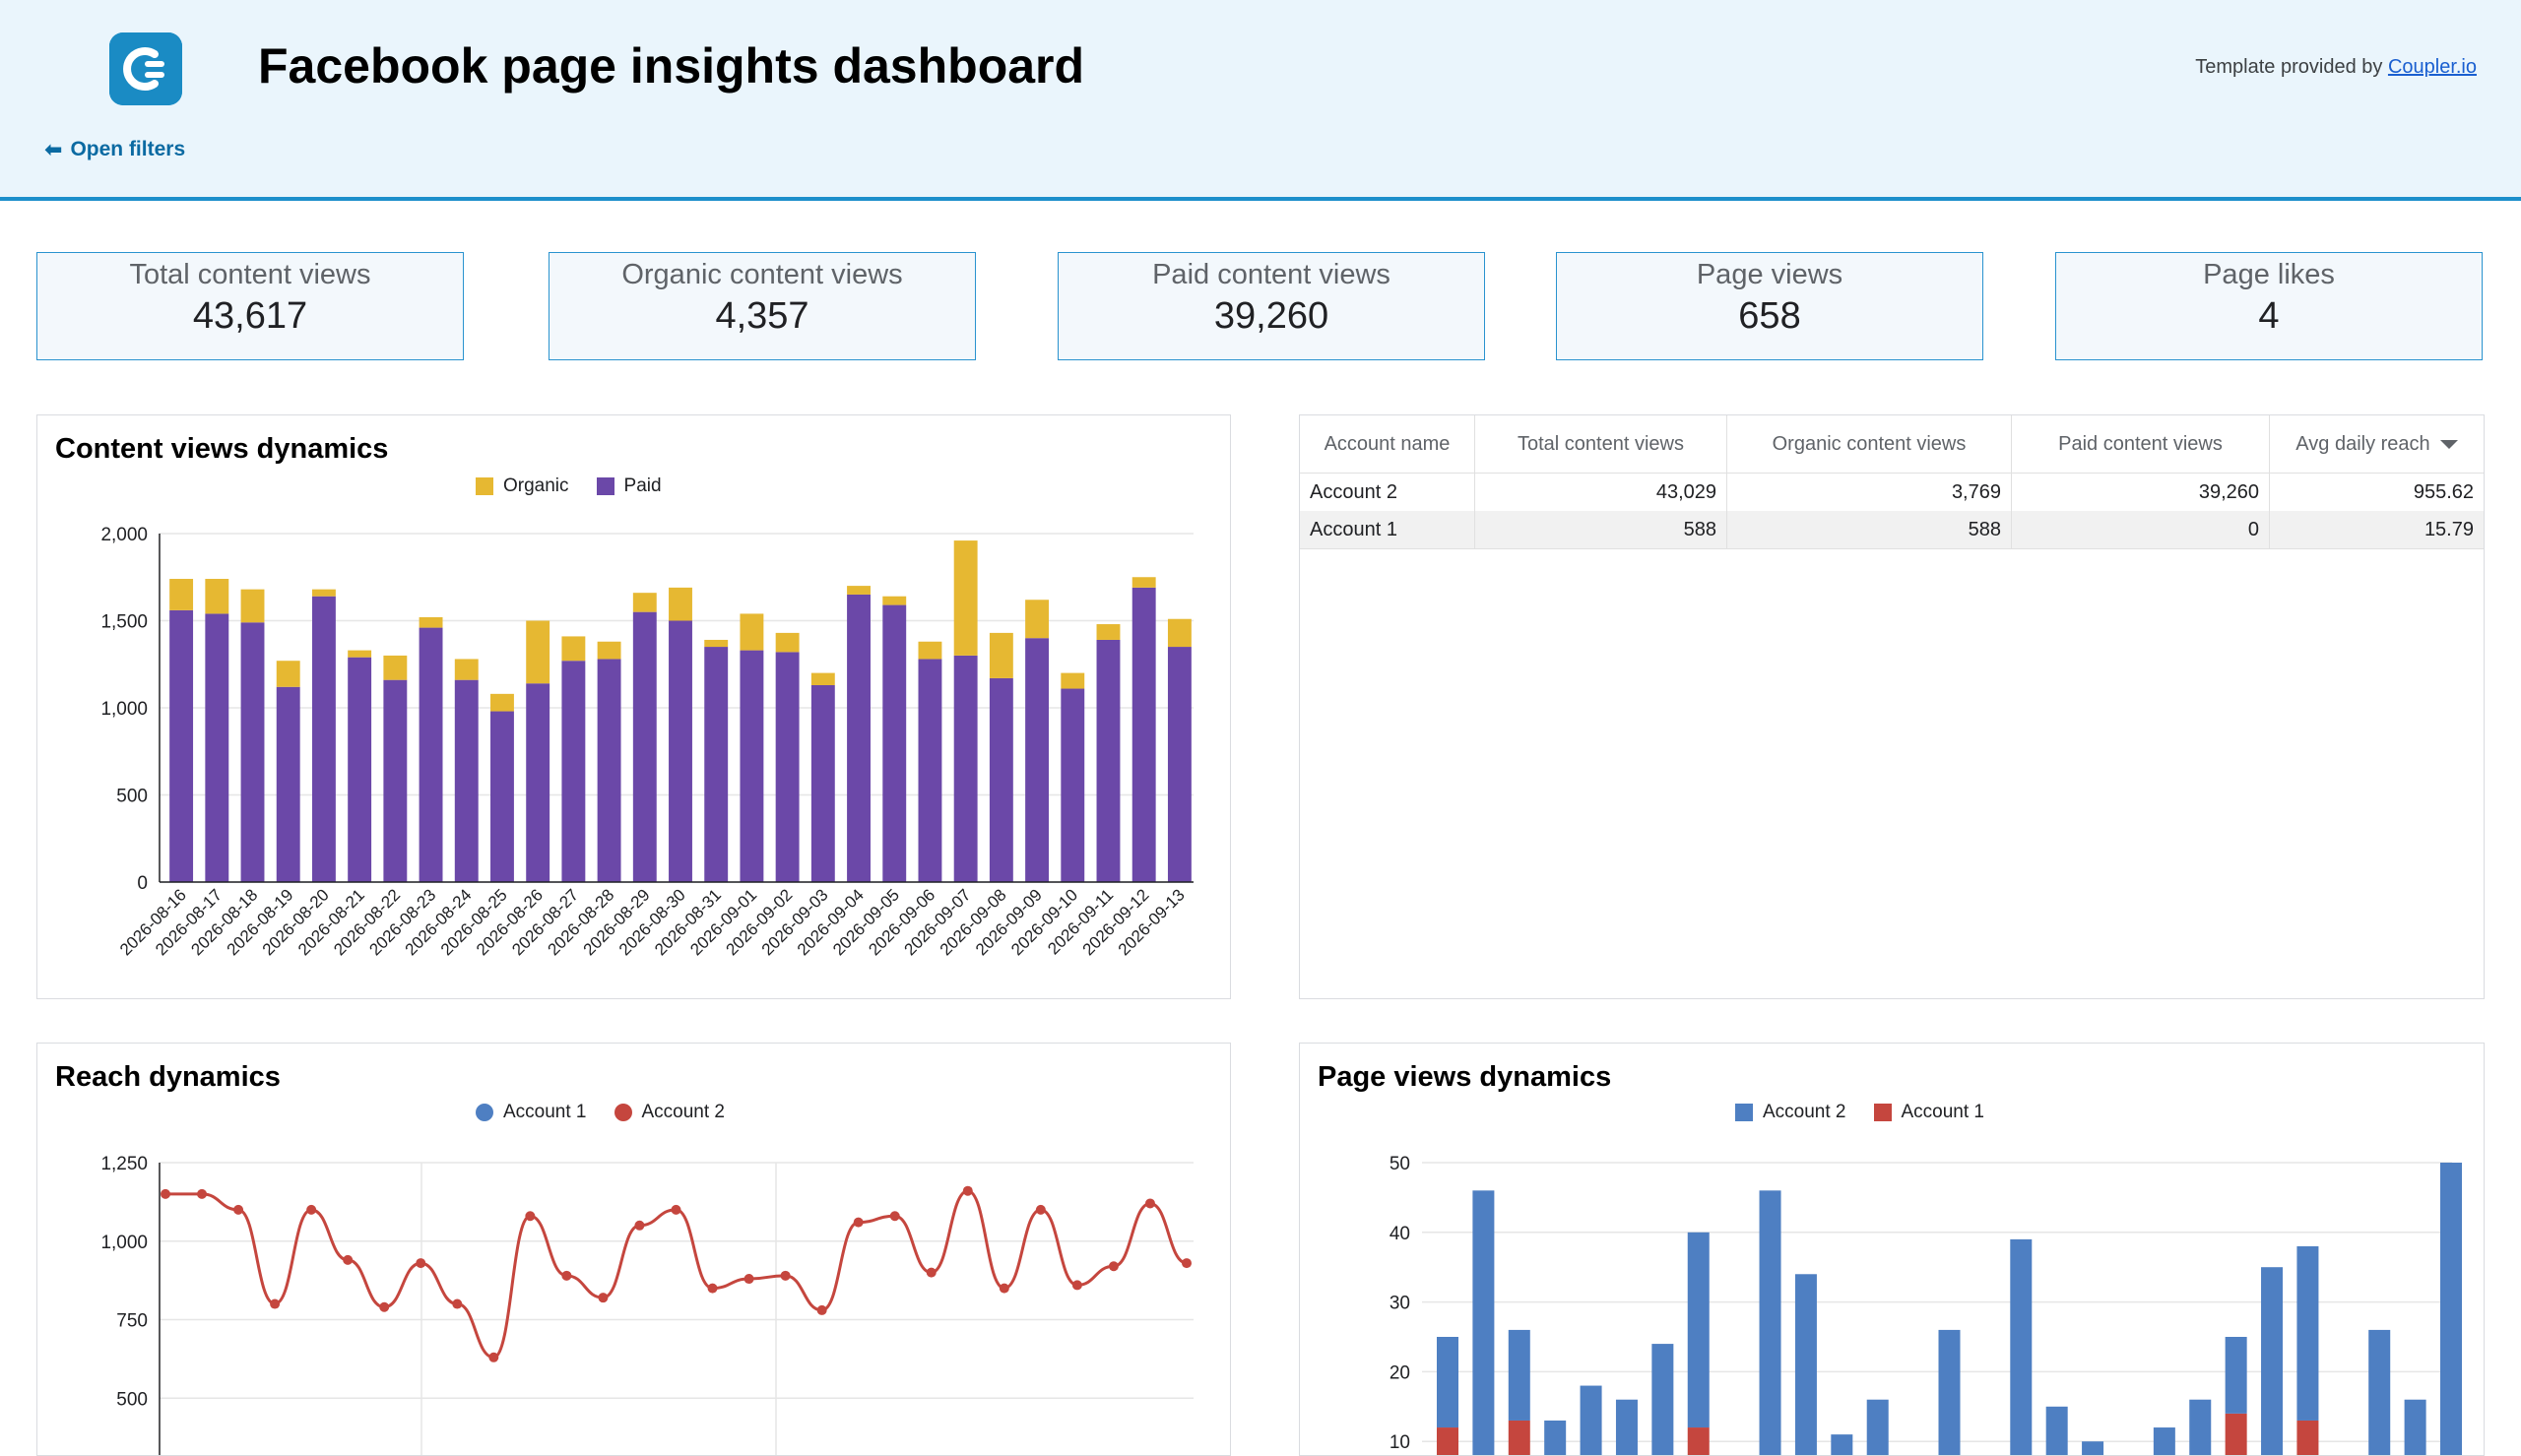  What do you see at coordinates (2448, 444) in the screenshot?
I see `sort-descending-icon` at bounding box center [2448, 444].